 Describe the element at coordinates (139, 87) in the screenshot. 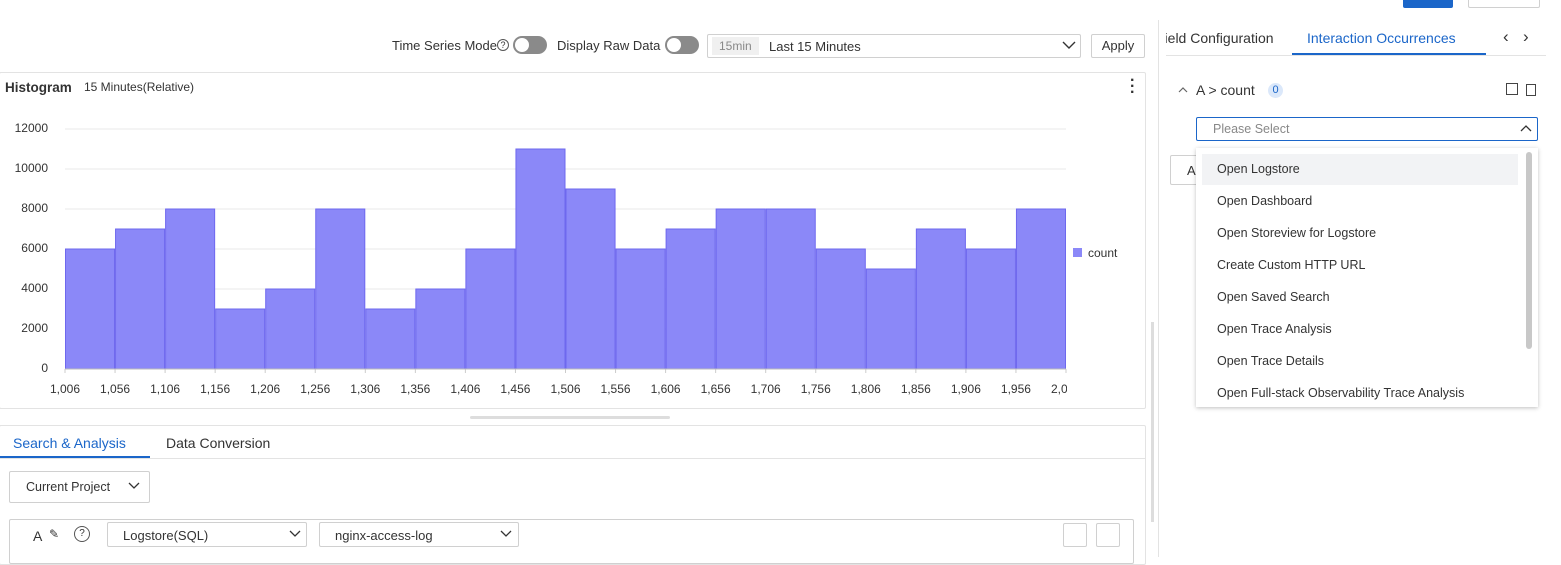

I see `chart-subtitle: 15 Minutes(Relative)` at that location.